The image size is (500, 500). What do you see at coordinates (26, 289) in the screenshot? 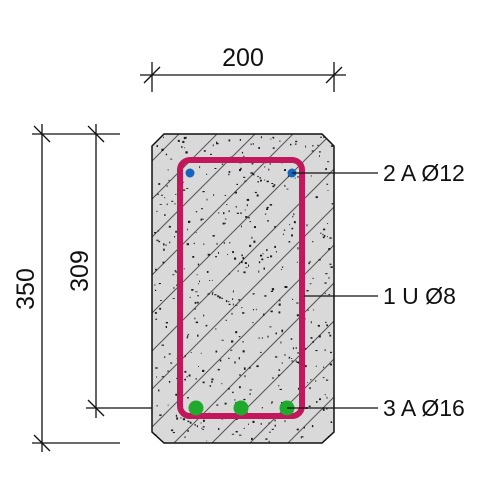
I see `total-height-label: 350` at bounding box center [26, 289].